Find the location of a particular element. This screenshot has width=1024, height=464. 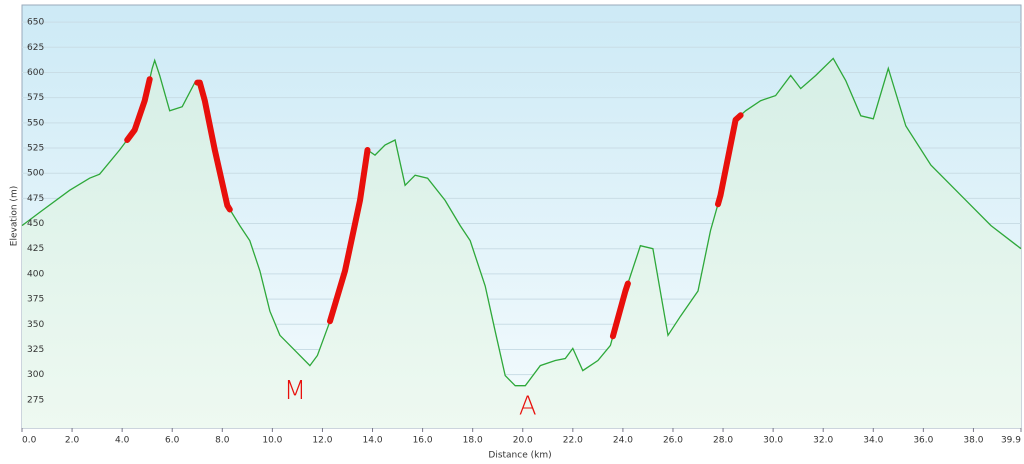

x-tick-label: 26.0 is located at coordinates (673, 441).